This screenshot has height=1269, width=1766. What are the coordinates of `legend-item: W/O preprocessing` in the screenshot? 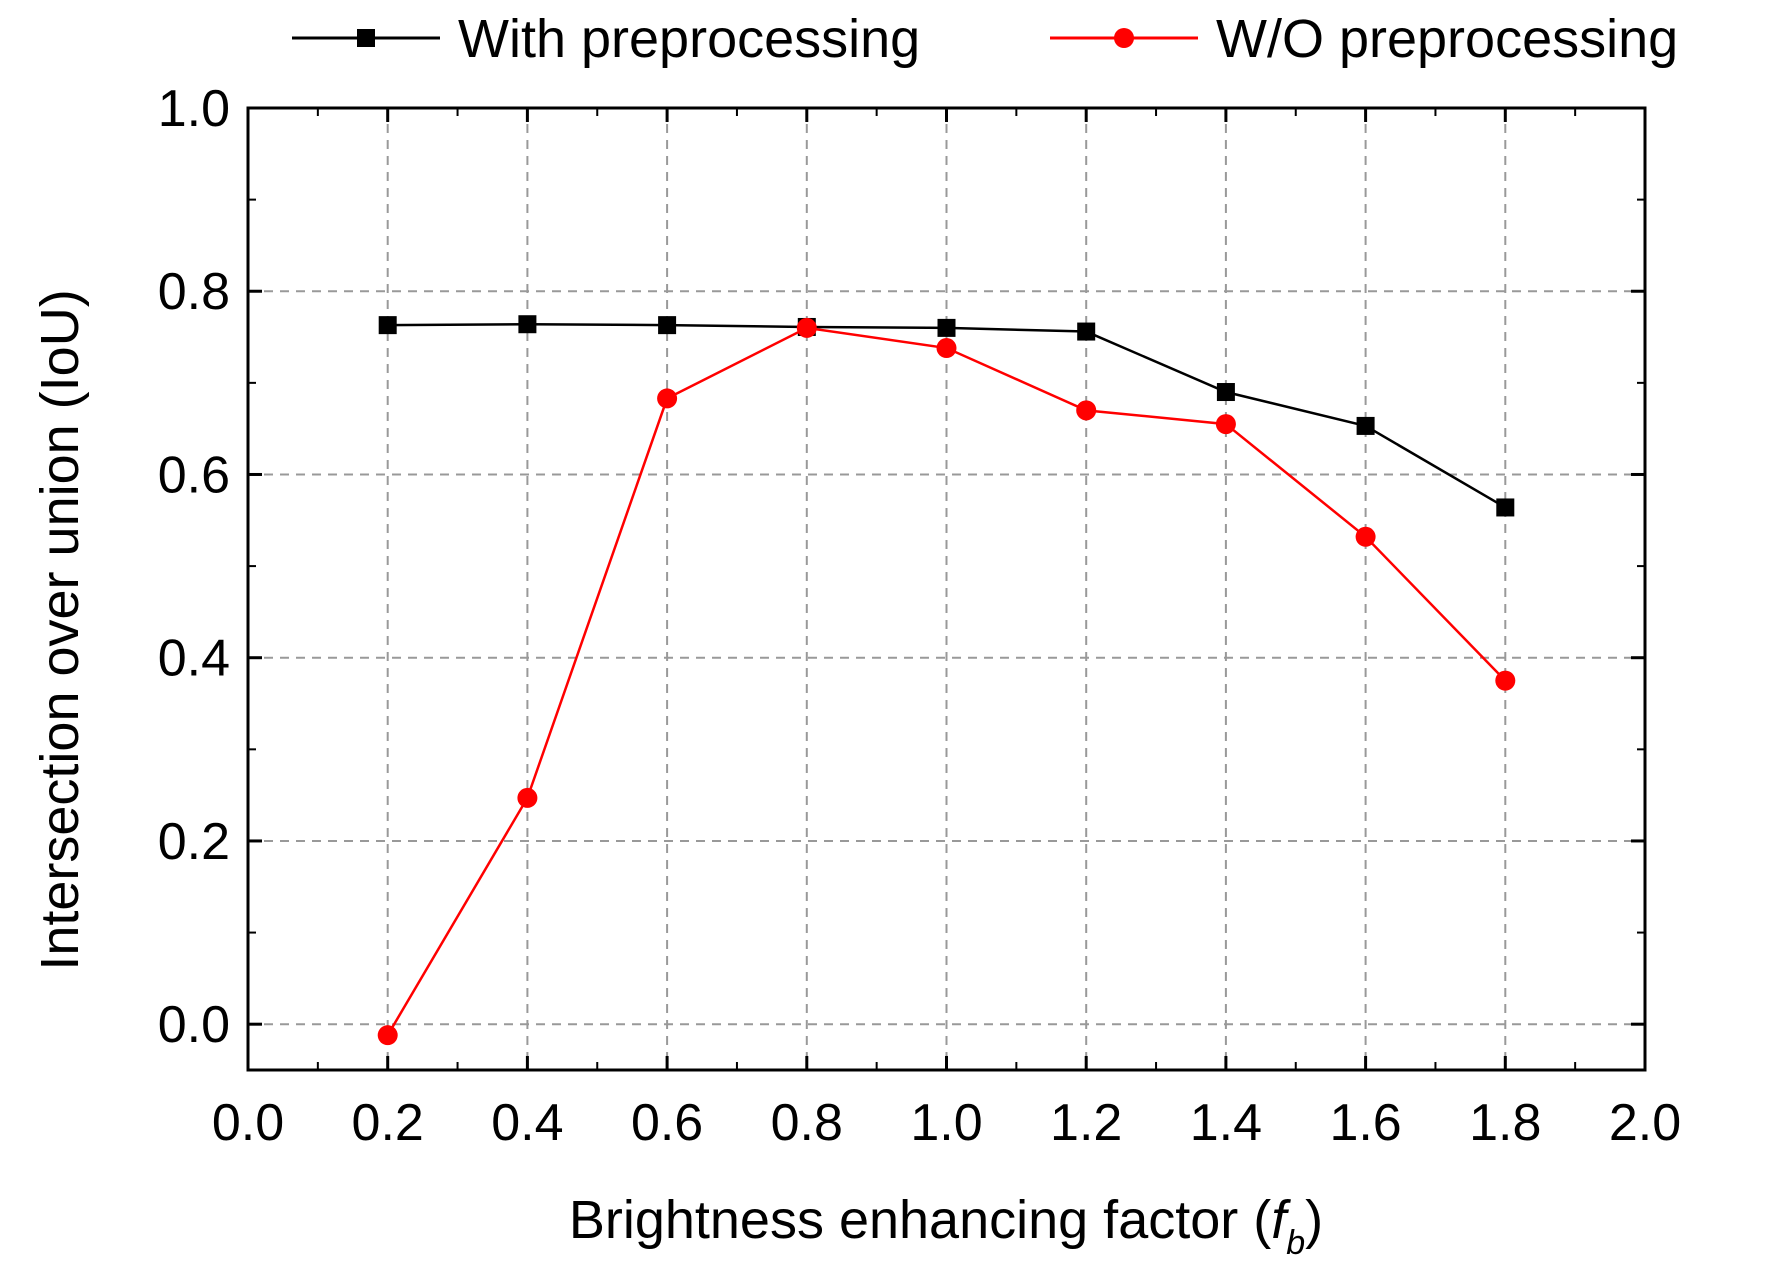 It's located at (1364, 39).